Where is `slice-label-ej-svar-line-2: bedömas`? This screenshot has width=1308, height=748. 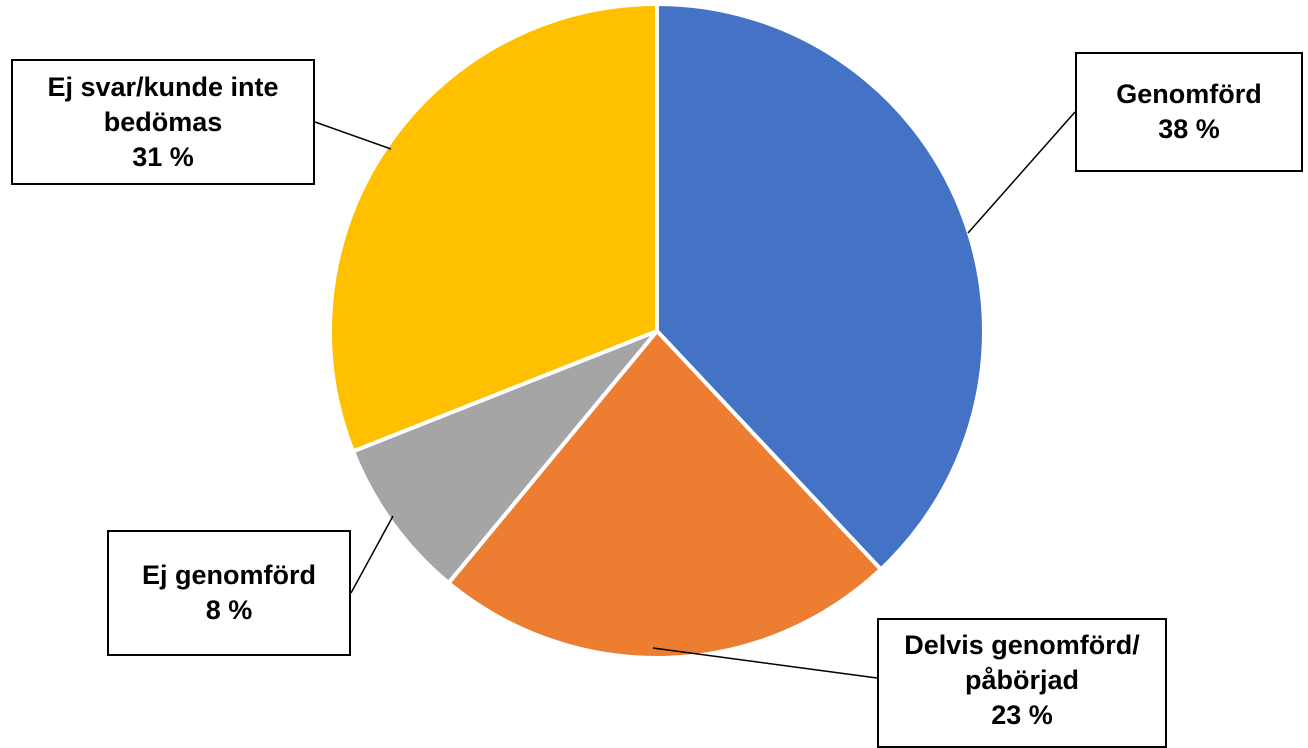 slice-label-ej-svar-line-2: bedömas is located at coordinates (163, 121).